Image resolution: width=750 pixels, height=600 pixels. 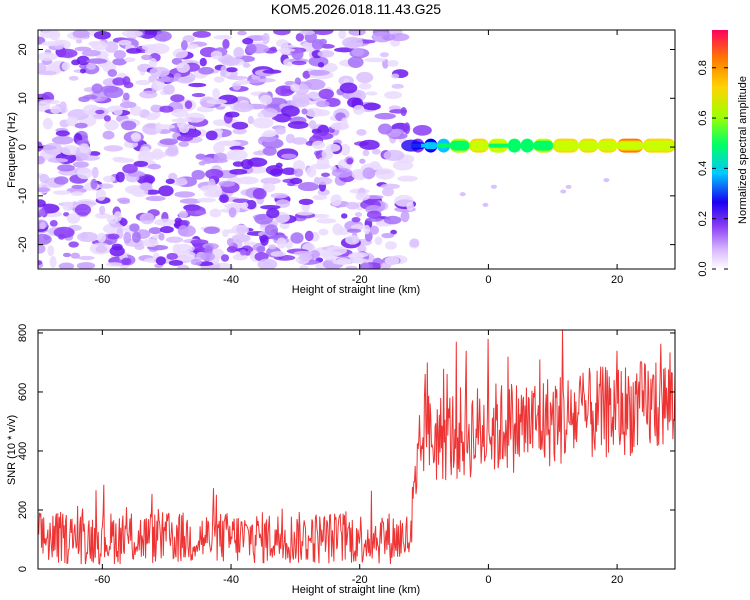 What do you see at coordinates (356, 290) in the screenshot?
I see `spectrogram-x-label: Height of straight line (km)` at bounding box center [356, 290].